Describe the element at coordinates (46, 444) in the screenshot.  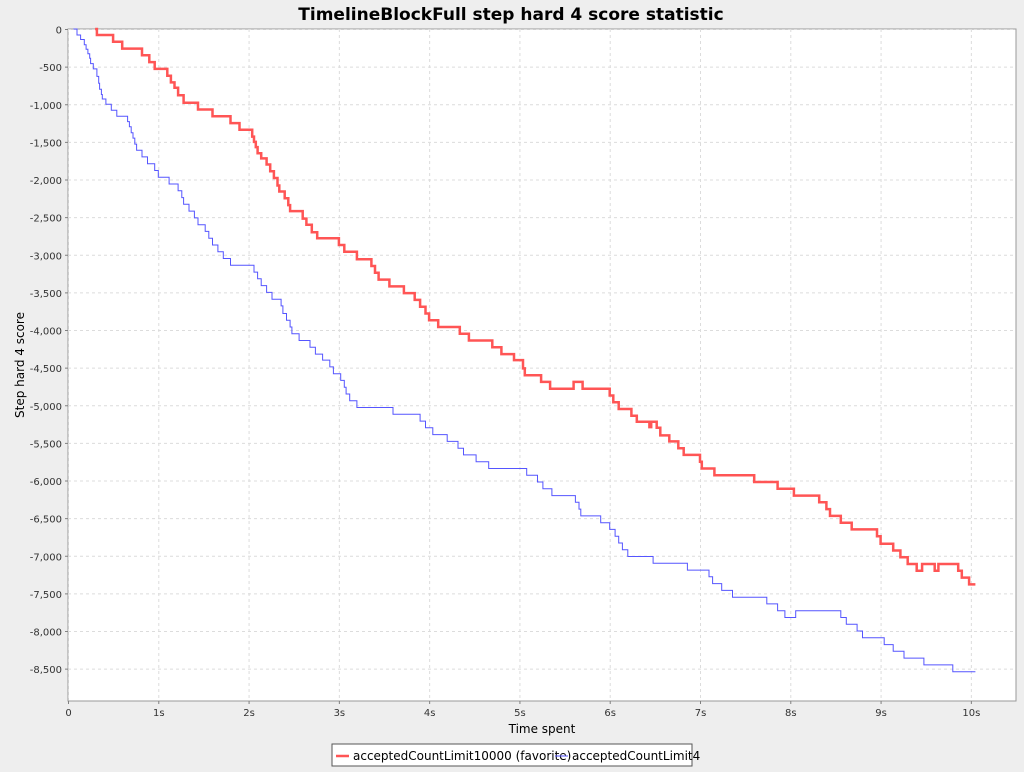
I see `y-tick-label: -5,500` at that location.